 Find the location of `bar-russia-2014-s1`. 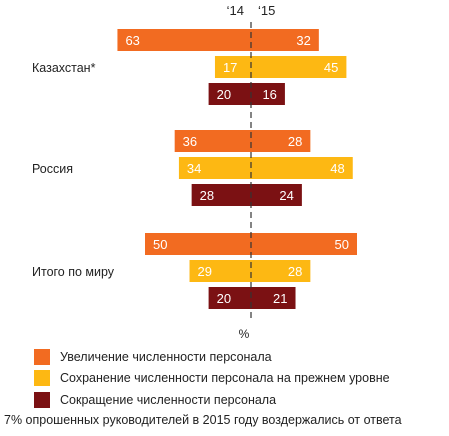

bar-russia-2014-s1 is located at coordinates (214, 168).